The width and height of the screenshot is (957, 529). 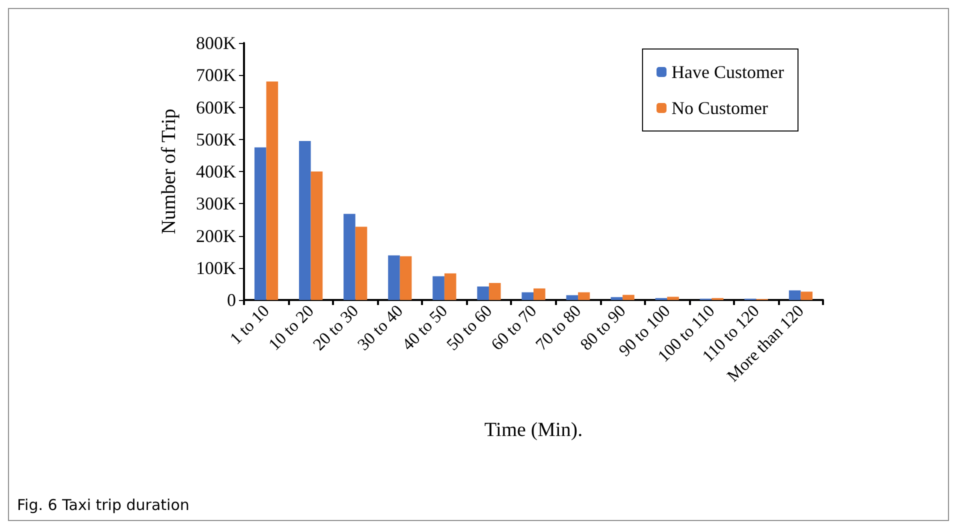 What do you see at coordinates (216, 139) in the screenshot?
I see `y-tick-label: 500K` at bounding box center [216, 139].